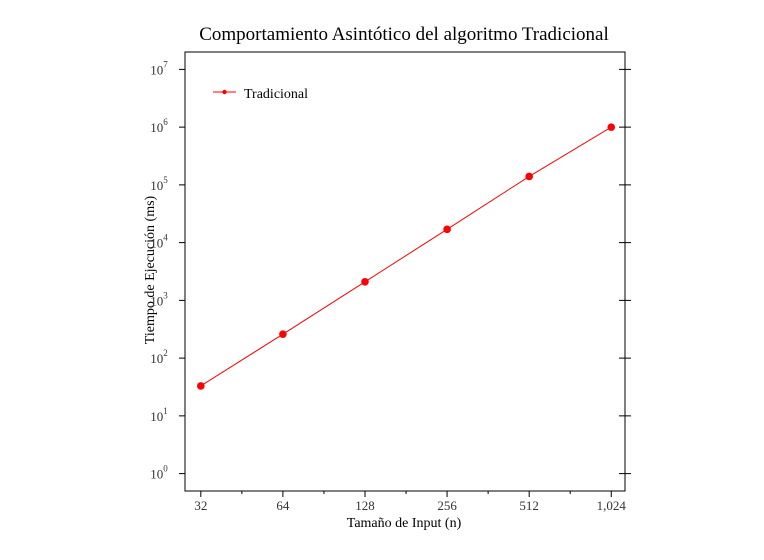 This screenshot has width=764, height=560. Describe the element at coordinates (365, 505) in the screenshot. I see `x-tick-label: 128` at that location.